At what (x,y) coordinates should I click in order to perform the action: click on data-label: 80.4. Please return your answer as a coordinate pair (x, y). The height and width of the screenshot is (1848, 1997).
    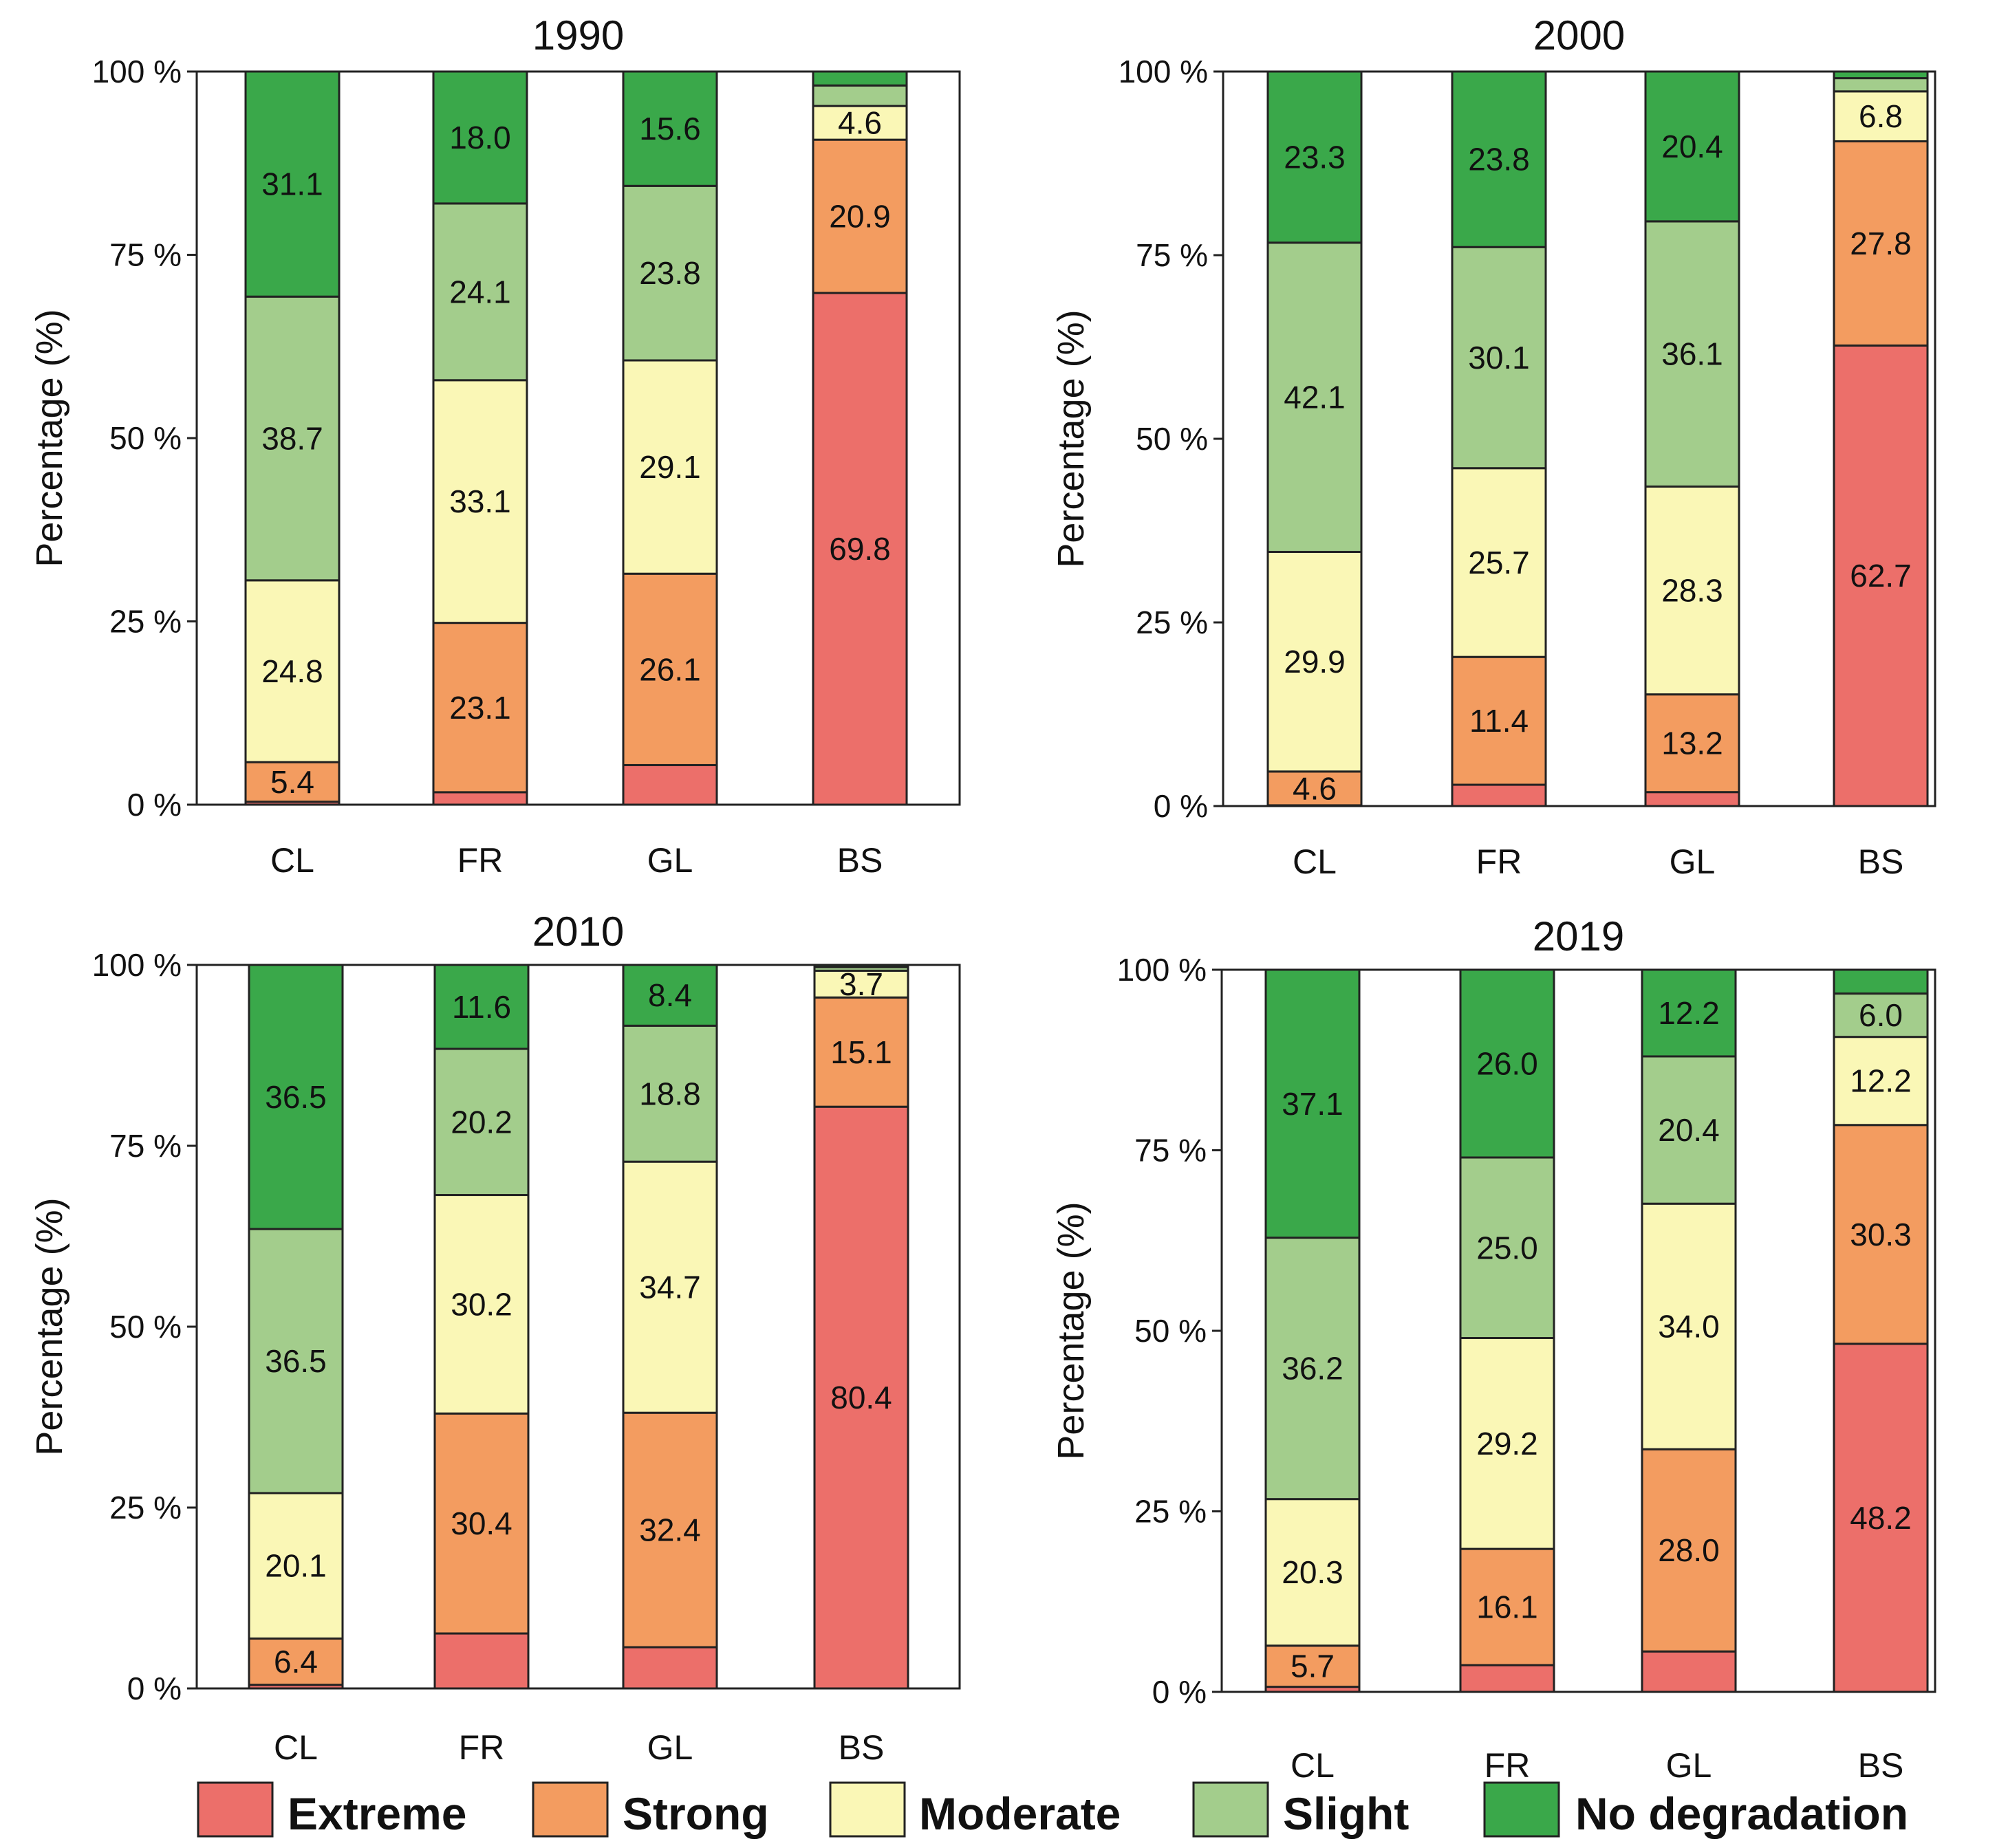
    Looking at the image, I should click on (861, 1397).